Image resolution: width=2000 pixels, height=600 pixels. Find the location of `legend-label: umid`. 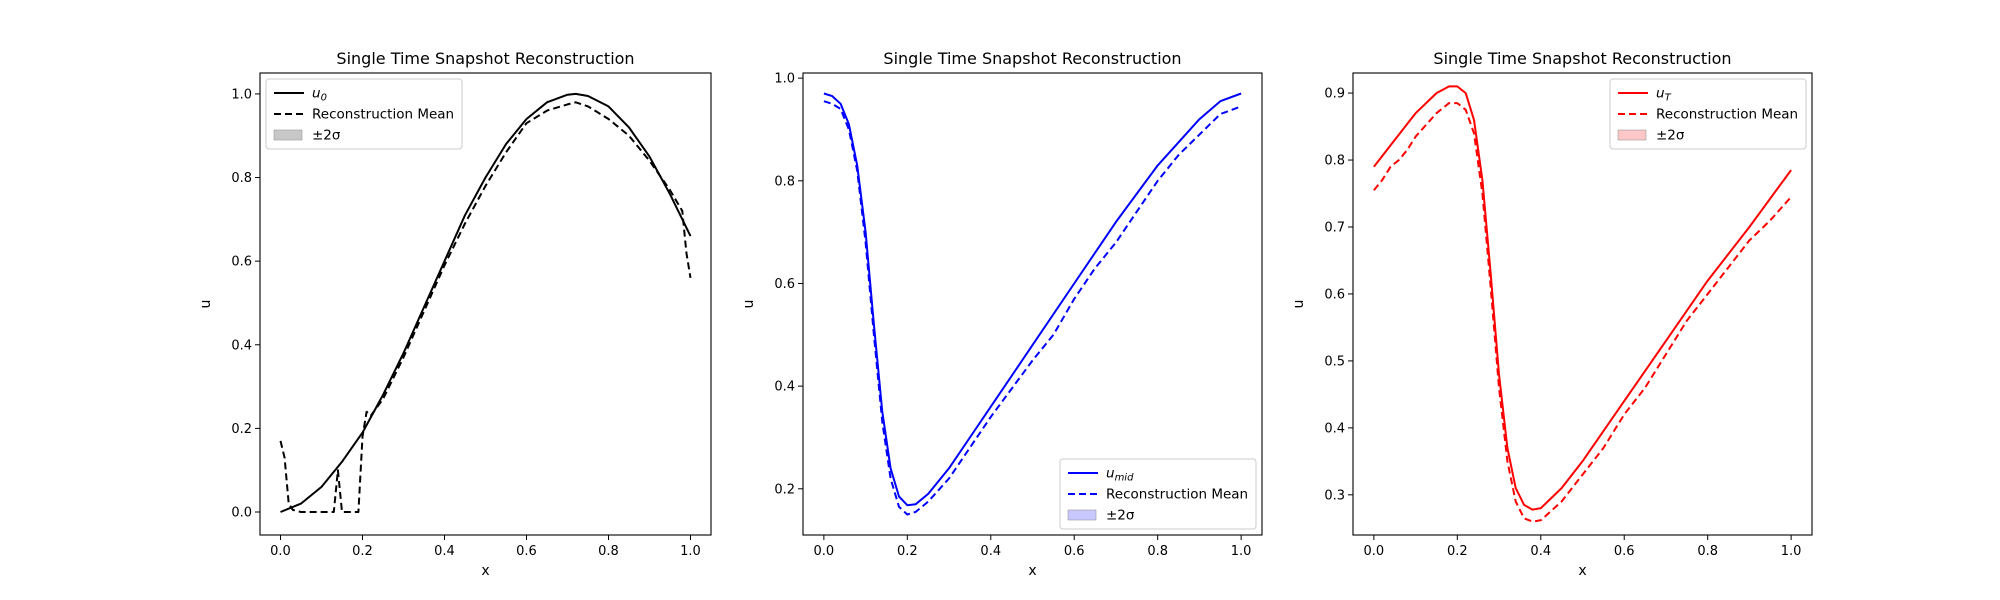

legend-label: umid is located at coordinates (1120, 475).